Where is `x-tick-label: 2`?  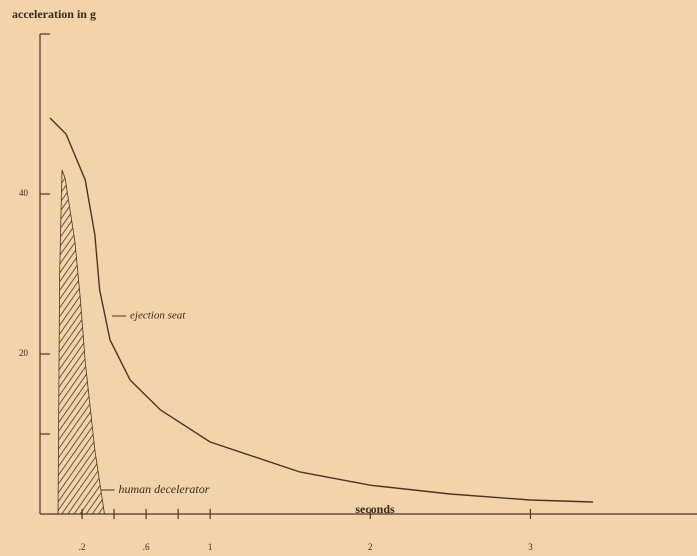
x-tick-label: 2 is located at coordinates (370, 547).